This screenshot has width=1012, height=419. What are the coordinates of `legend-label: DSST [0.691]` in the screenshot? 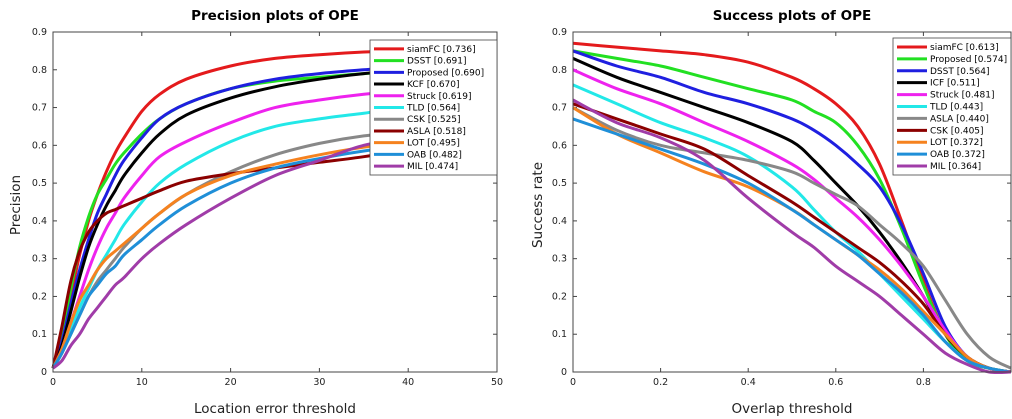 It's located at (437, 62).